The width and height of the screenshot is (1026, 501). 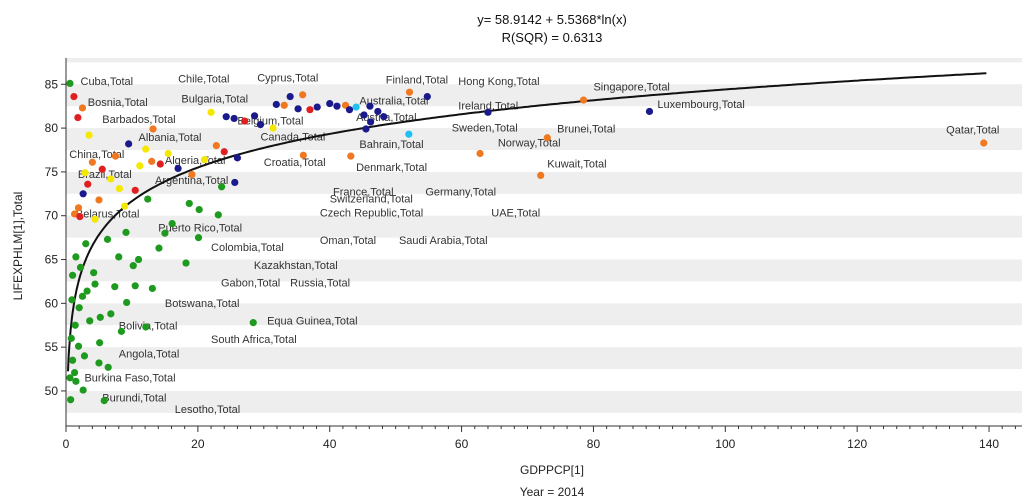 I want to click on point-label: Qatar,Total, so click(x=972, y=130).